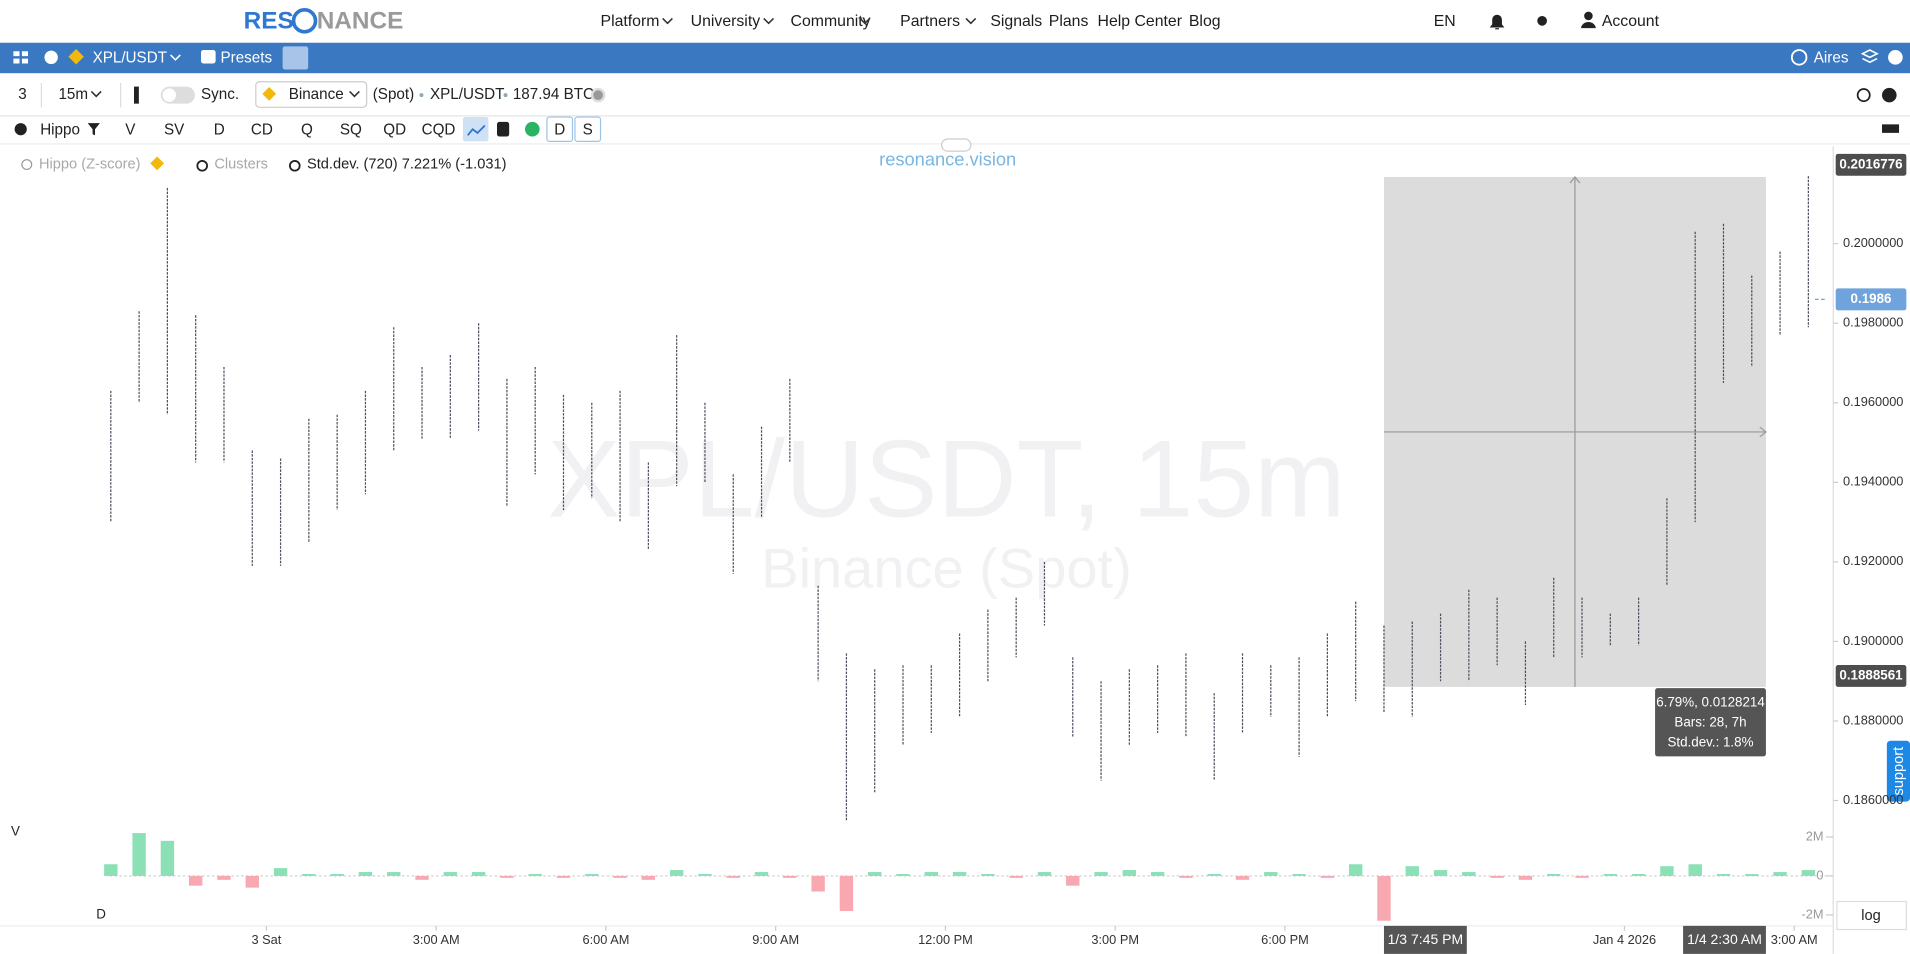 The height and width of the screenshot is (954, 1910). What do you see at coordinates (1873, 401) in the screenshot?
I see `y-tick-label: 0.1960000` at bounding box center [1873, 401].